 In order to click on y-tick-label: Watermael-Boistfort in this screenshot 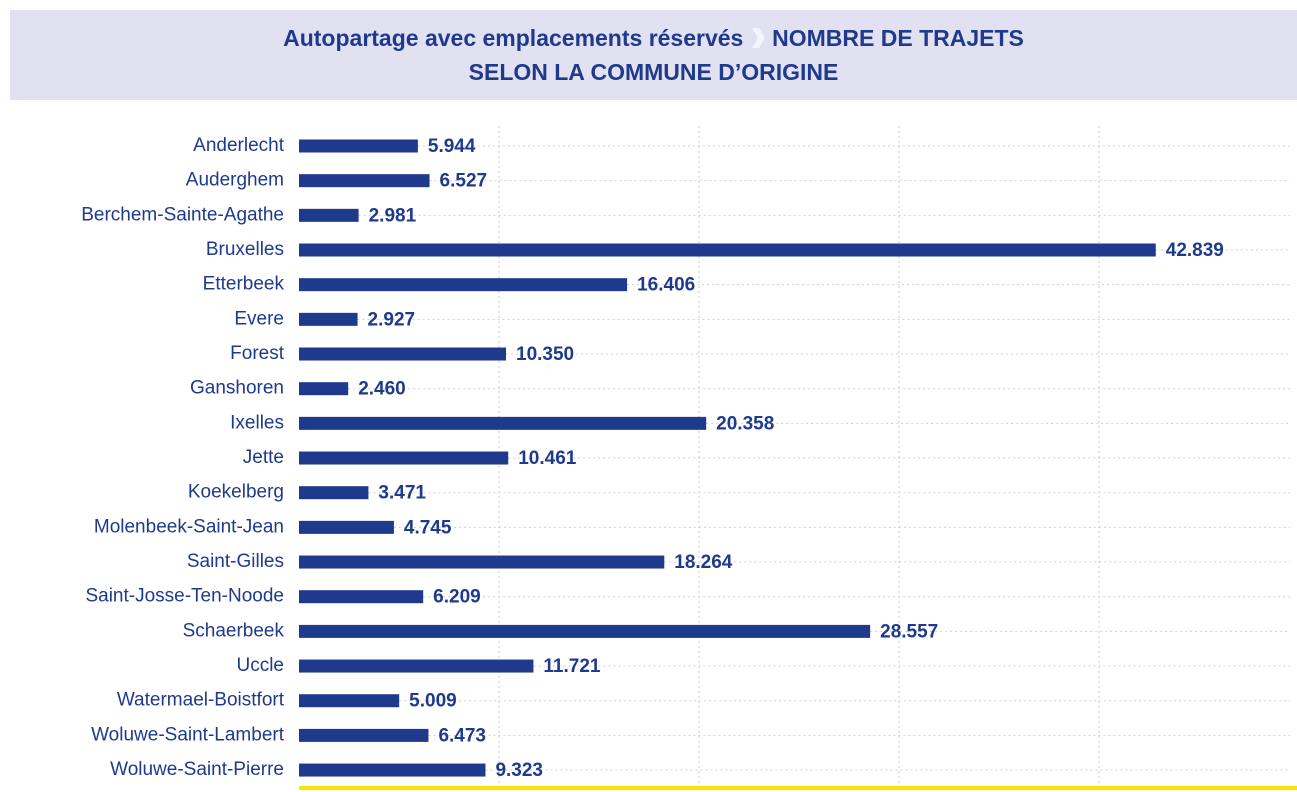, I will do `click(201, 700)`.